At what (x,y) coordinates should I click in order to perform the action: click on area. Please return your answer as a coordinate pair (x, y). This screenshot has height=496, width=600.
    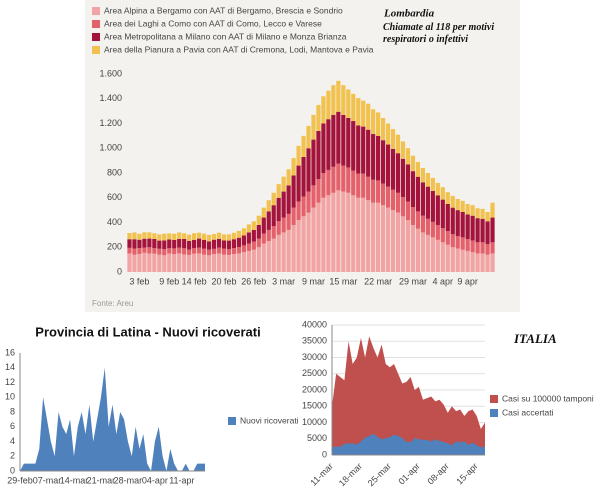
    Looking at the image, I should click on (408, 444).